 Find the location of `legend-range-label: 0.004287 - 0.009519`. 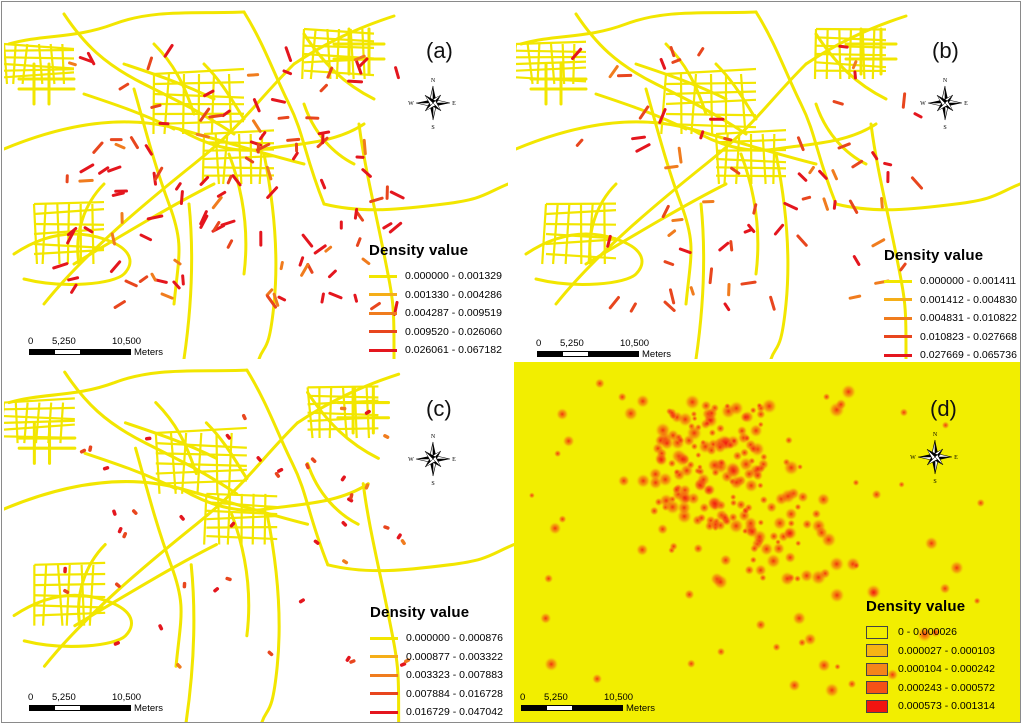

legend-range-label: 0.004287 - 0.009519 is located at coordinates (453, 313).